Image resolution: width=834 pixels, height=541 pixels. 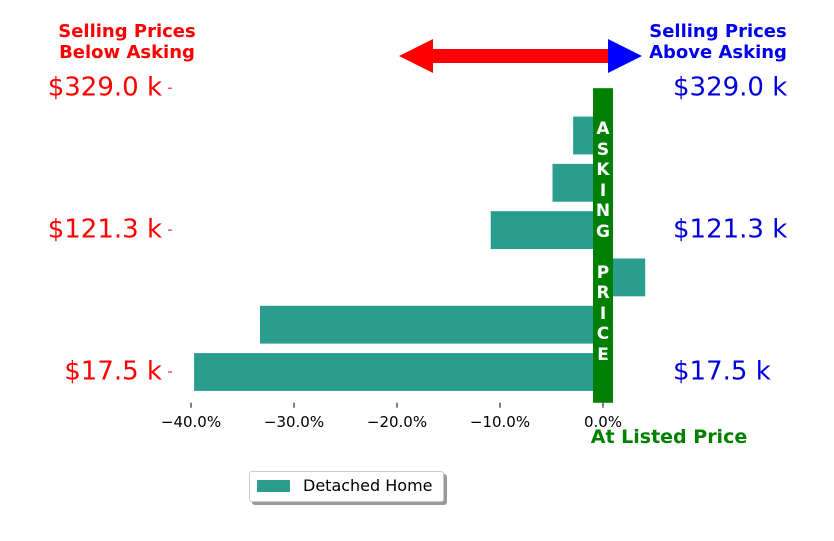 I want to click on legend-label: Detached Home, so click(x=368, y=485).